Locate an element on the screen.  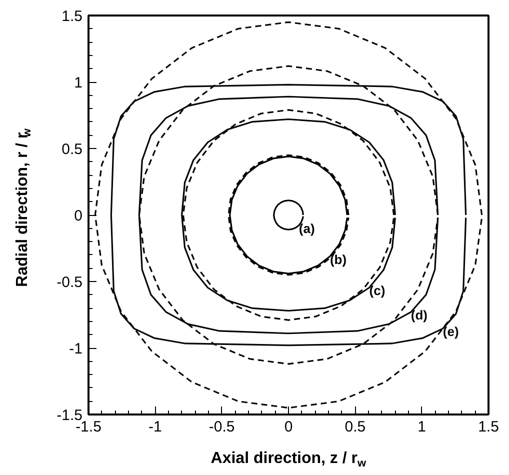
x-tick-label: -1 is located at coordinates (155, 427).